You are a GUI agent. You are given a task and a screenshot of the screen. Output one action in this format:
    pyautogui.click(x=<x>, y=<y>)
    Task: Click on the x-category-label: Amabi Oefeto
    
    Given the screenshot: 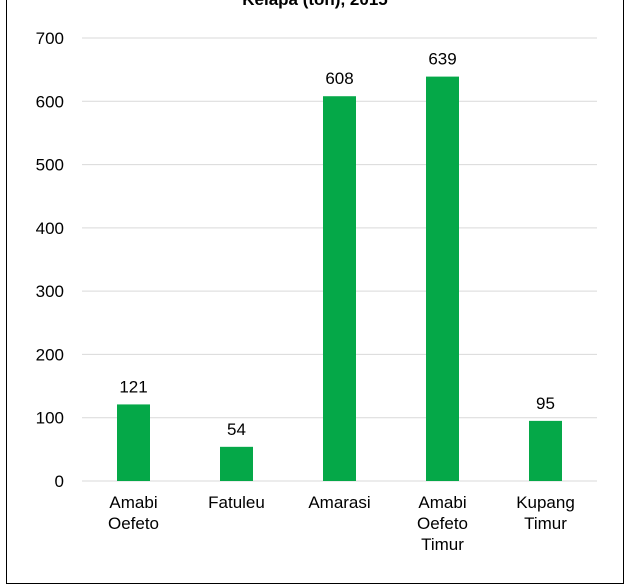 What is the action you would take?
    pyautogui.click(x=133, y=513)
    